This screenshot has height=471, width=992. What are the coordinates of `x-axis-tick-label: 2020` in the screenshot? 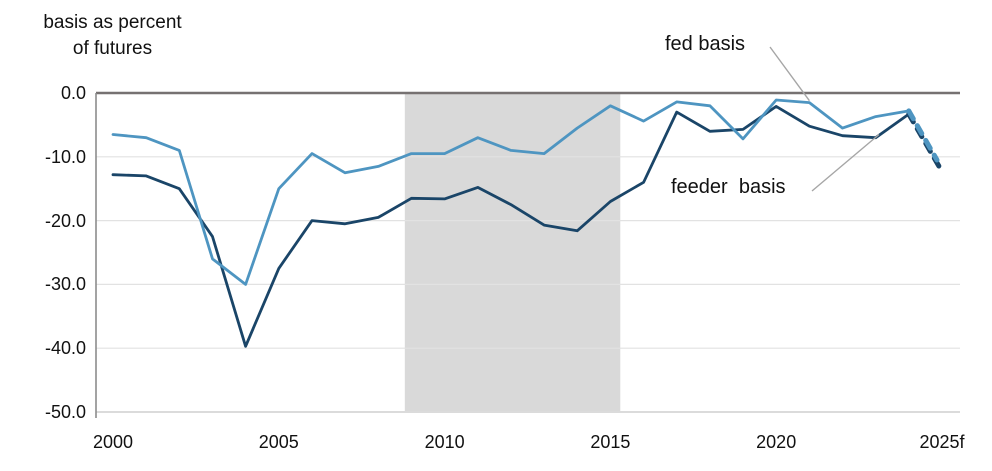 It's located at (776, 442).